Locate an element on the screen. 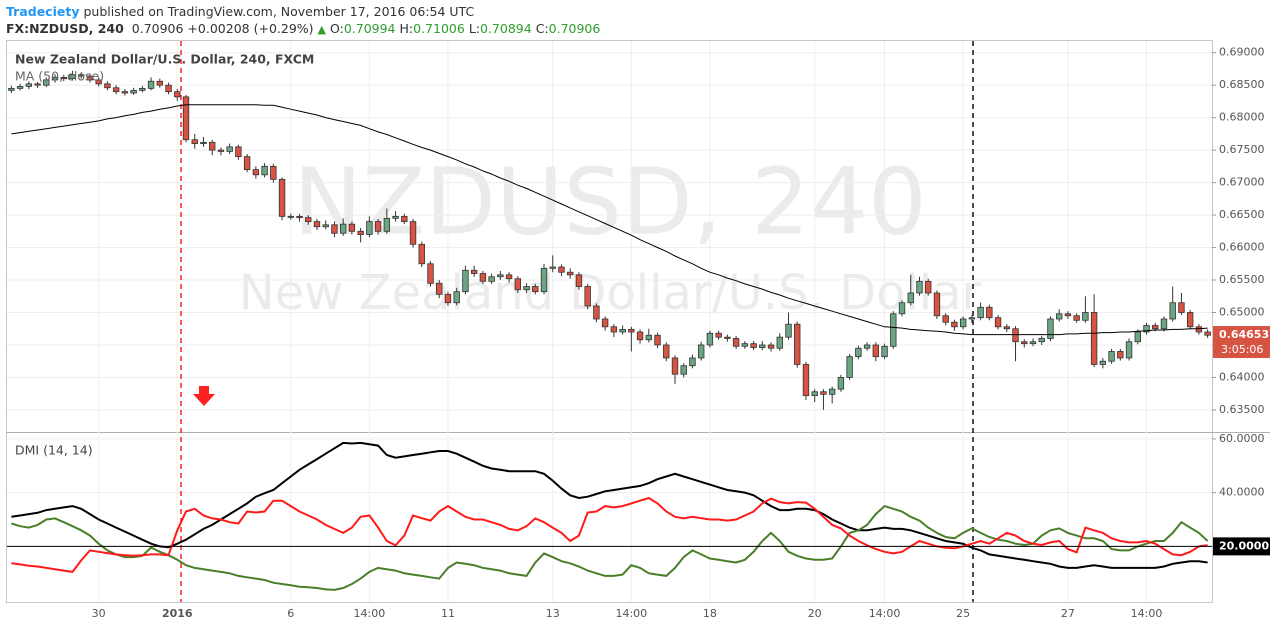 The height and width of the screenshot is (628, 1270). x-tick-label: 11 is located at coordinates (448, 613).